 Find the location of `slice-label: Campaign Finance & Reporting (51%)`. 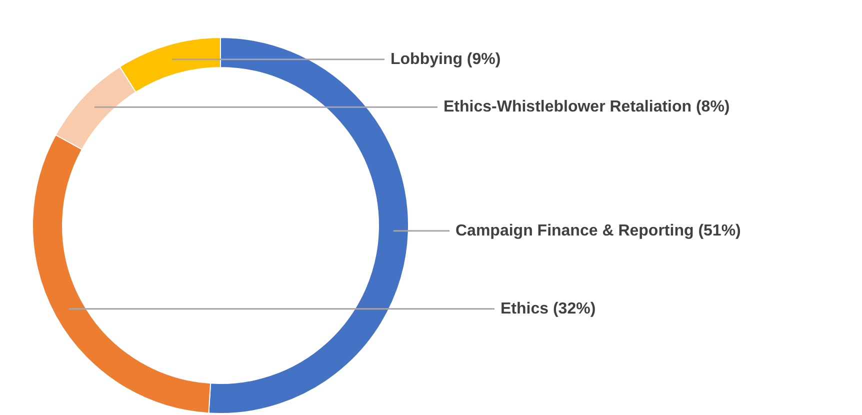

slice-label: Campaign Finance & Reporting (51%) is located at coordinates (598, 231).